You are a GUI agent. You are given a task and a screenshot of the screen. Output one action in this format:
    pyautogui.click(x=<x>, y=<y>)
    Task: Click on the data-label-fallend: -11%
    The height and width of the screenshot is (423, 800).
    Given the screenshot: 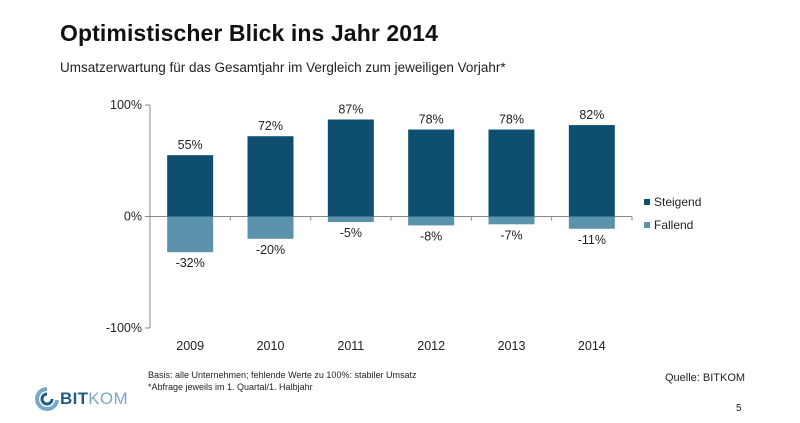 What is the action you would take?
    pyautogui.click(x=592, y=240)
    